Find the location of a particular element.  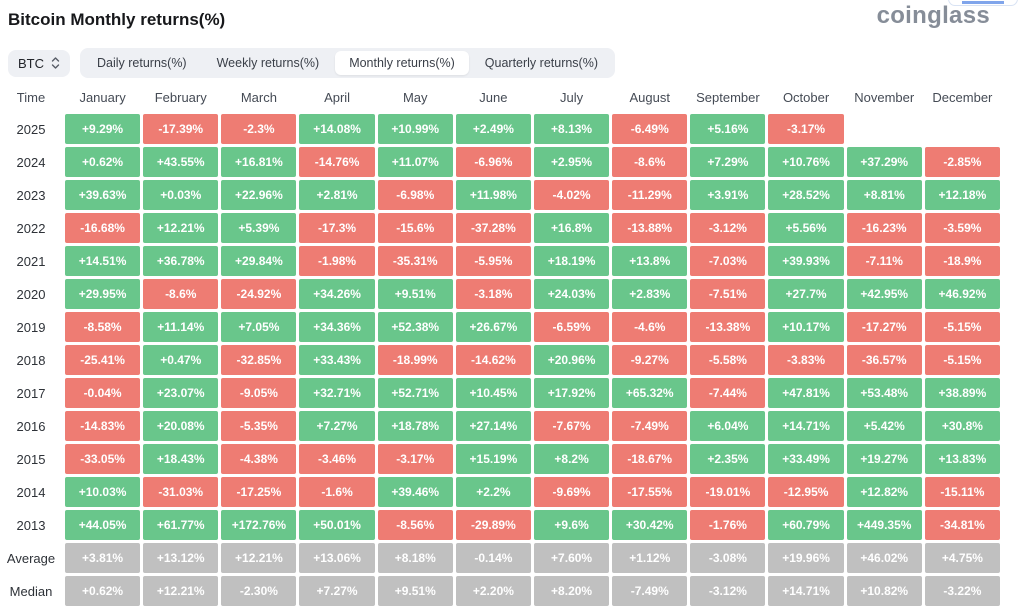

share-button-partial is located at coordinates (983, 3).